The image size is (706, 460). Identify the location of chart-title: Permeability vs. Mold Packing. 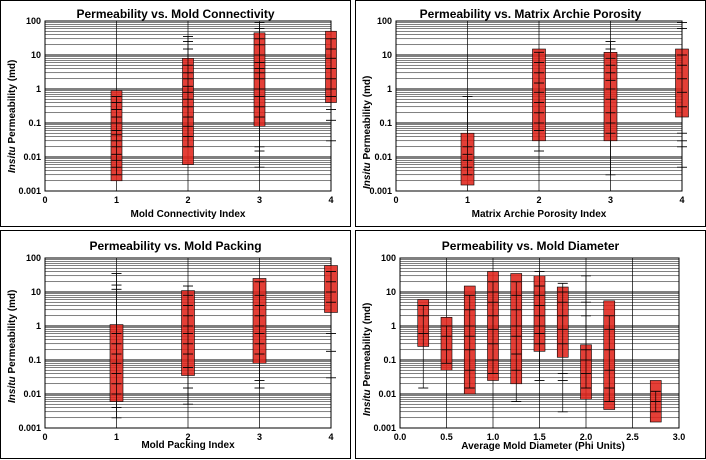
(175, 246).